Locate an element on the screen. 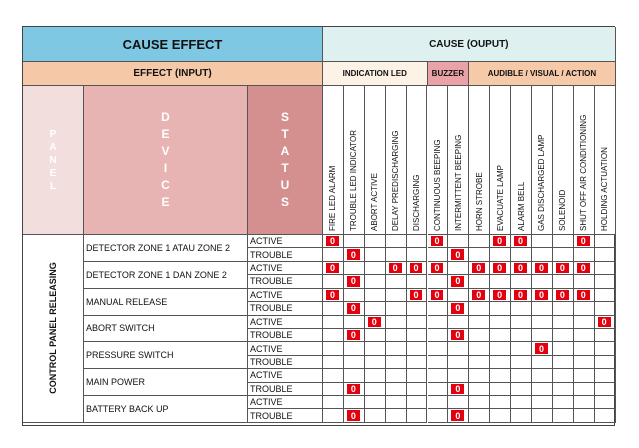  device-column-heading: D E V I C E is located at coordinates (166, 160).